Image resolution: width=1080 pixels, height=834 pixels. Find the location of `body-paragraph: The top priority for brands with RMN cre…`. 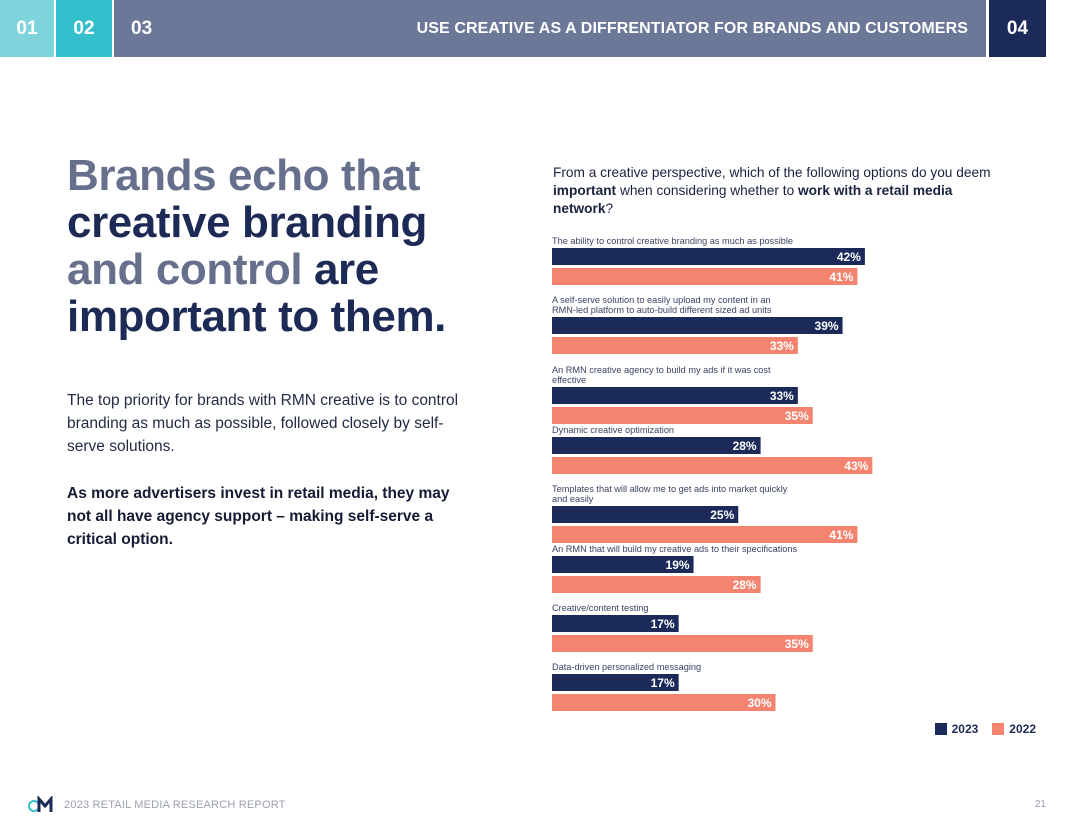

body-paragraph: The top priority for brands with RMN cre… is located at coordinates (263, 423).